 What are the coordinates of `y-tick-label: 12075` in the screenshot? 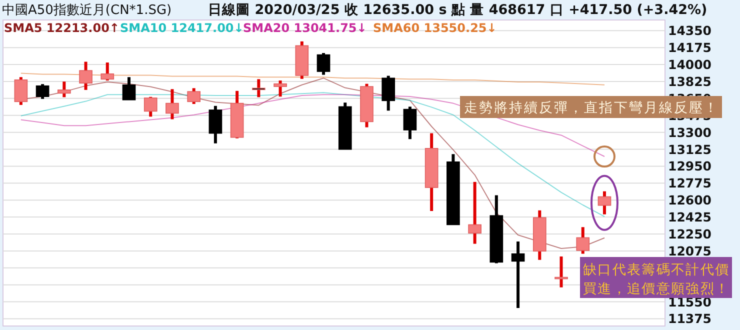 It's located at (690, 250).